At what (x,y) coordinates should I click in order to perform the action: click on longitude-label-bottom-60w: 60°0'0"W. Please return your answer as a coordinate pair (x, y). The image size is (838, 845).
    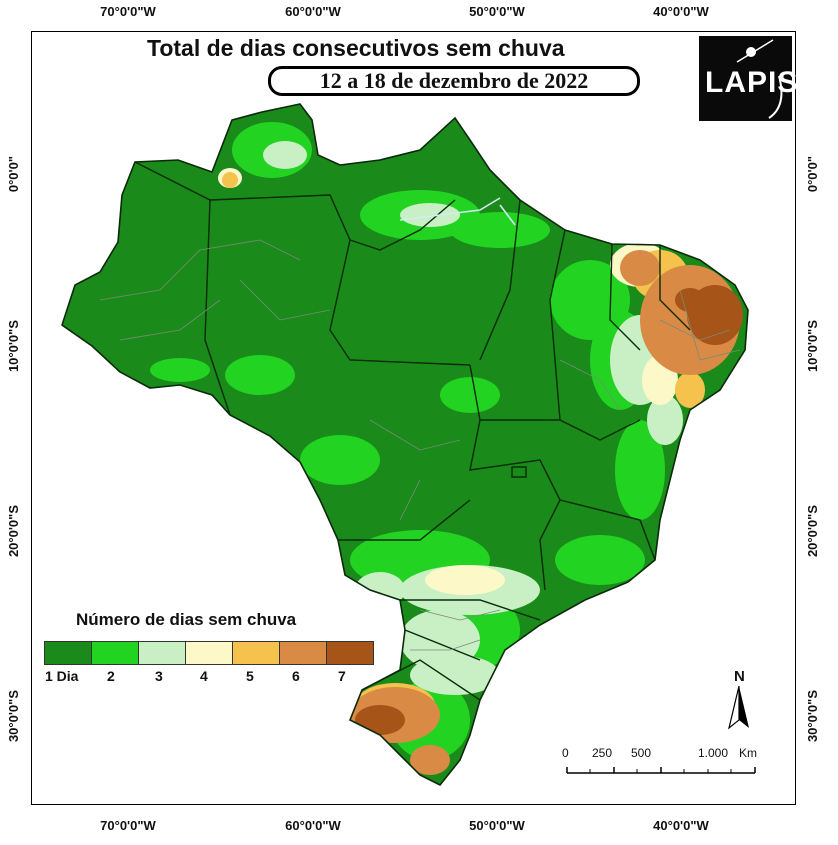
    Looking at the image, I should click on (313, 825).